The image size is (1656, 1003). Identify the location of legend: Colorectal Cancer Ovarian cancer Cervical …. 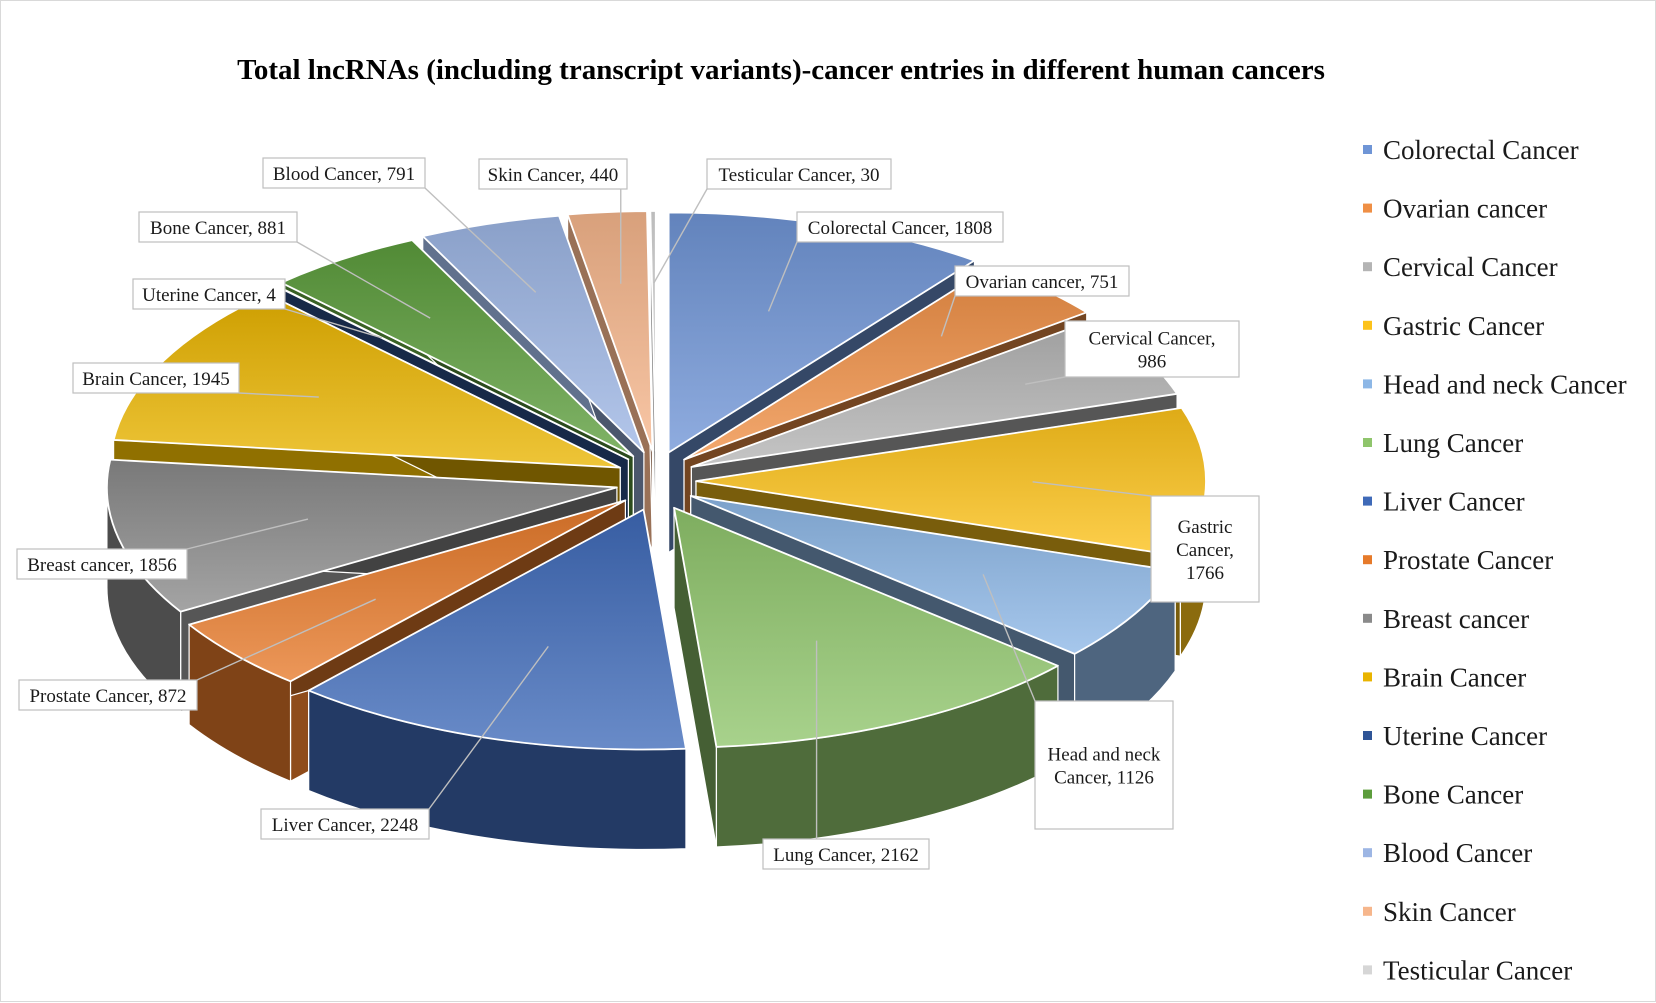
(1495, 560).